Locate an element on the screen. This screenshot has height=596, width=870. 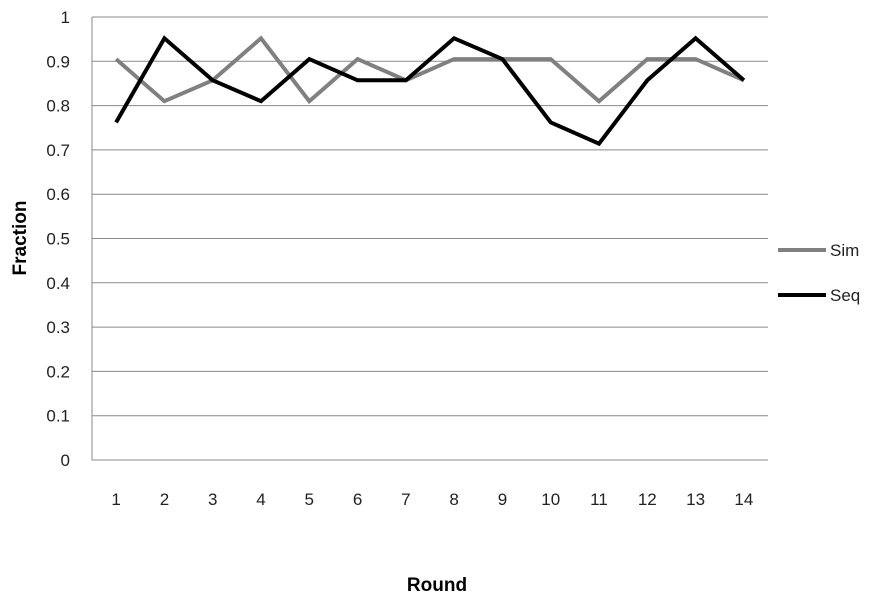
y-tick-label: 1 is located at coordinates (65, 17).